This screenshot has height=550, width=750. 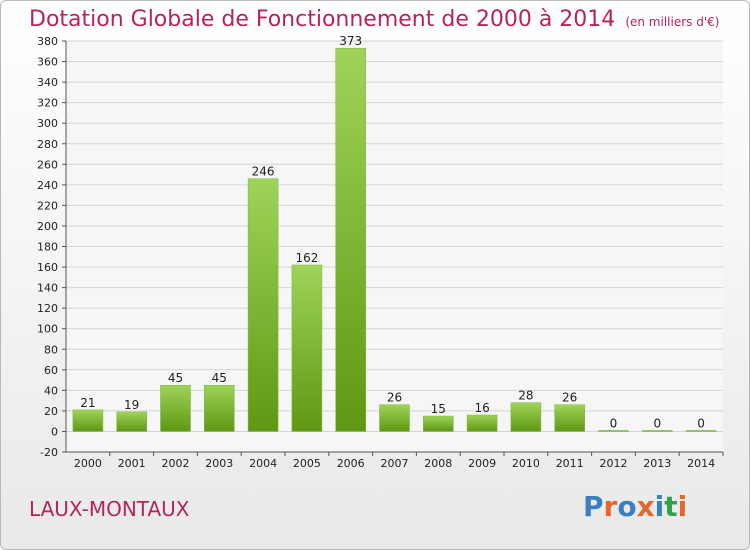 I want to click on y-tick-label: 180, so click(x=47, y=247).